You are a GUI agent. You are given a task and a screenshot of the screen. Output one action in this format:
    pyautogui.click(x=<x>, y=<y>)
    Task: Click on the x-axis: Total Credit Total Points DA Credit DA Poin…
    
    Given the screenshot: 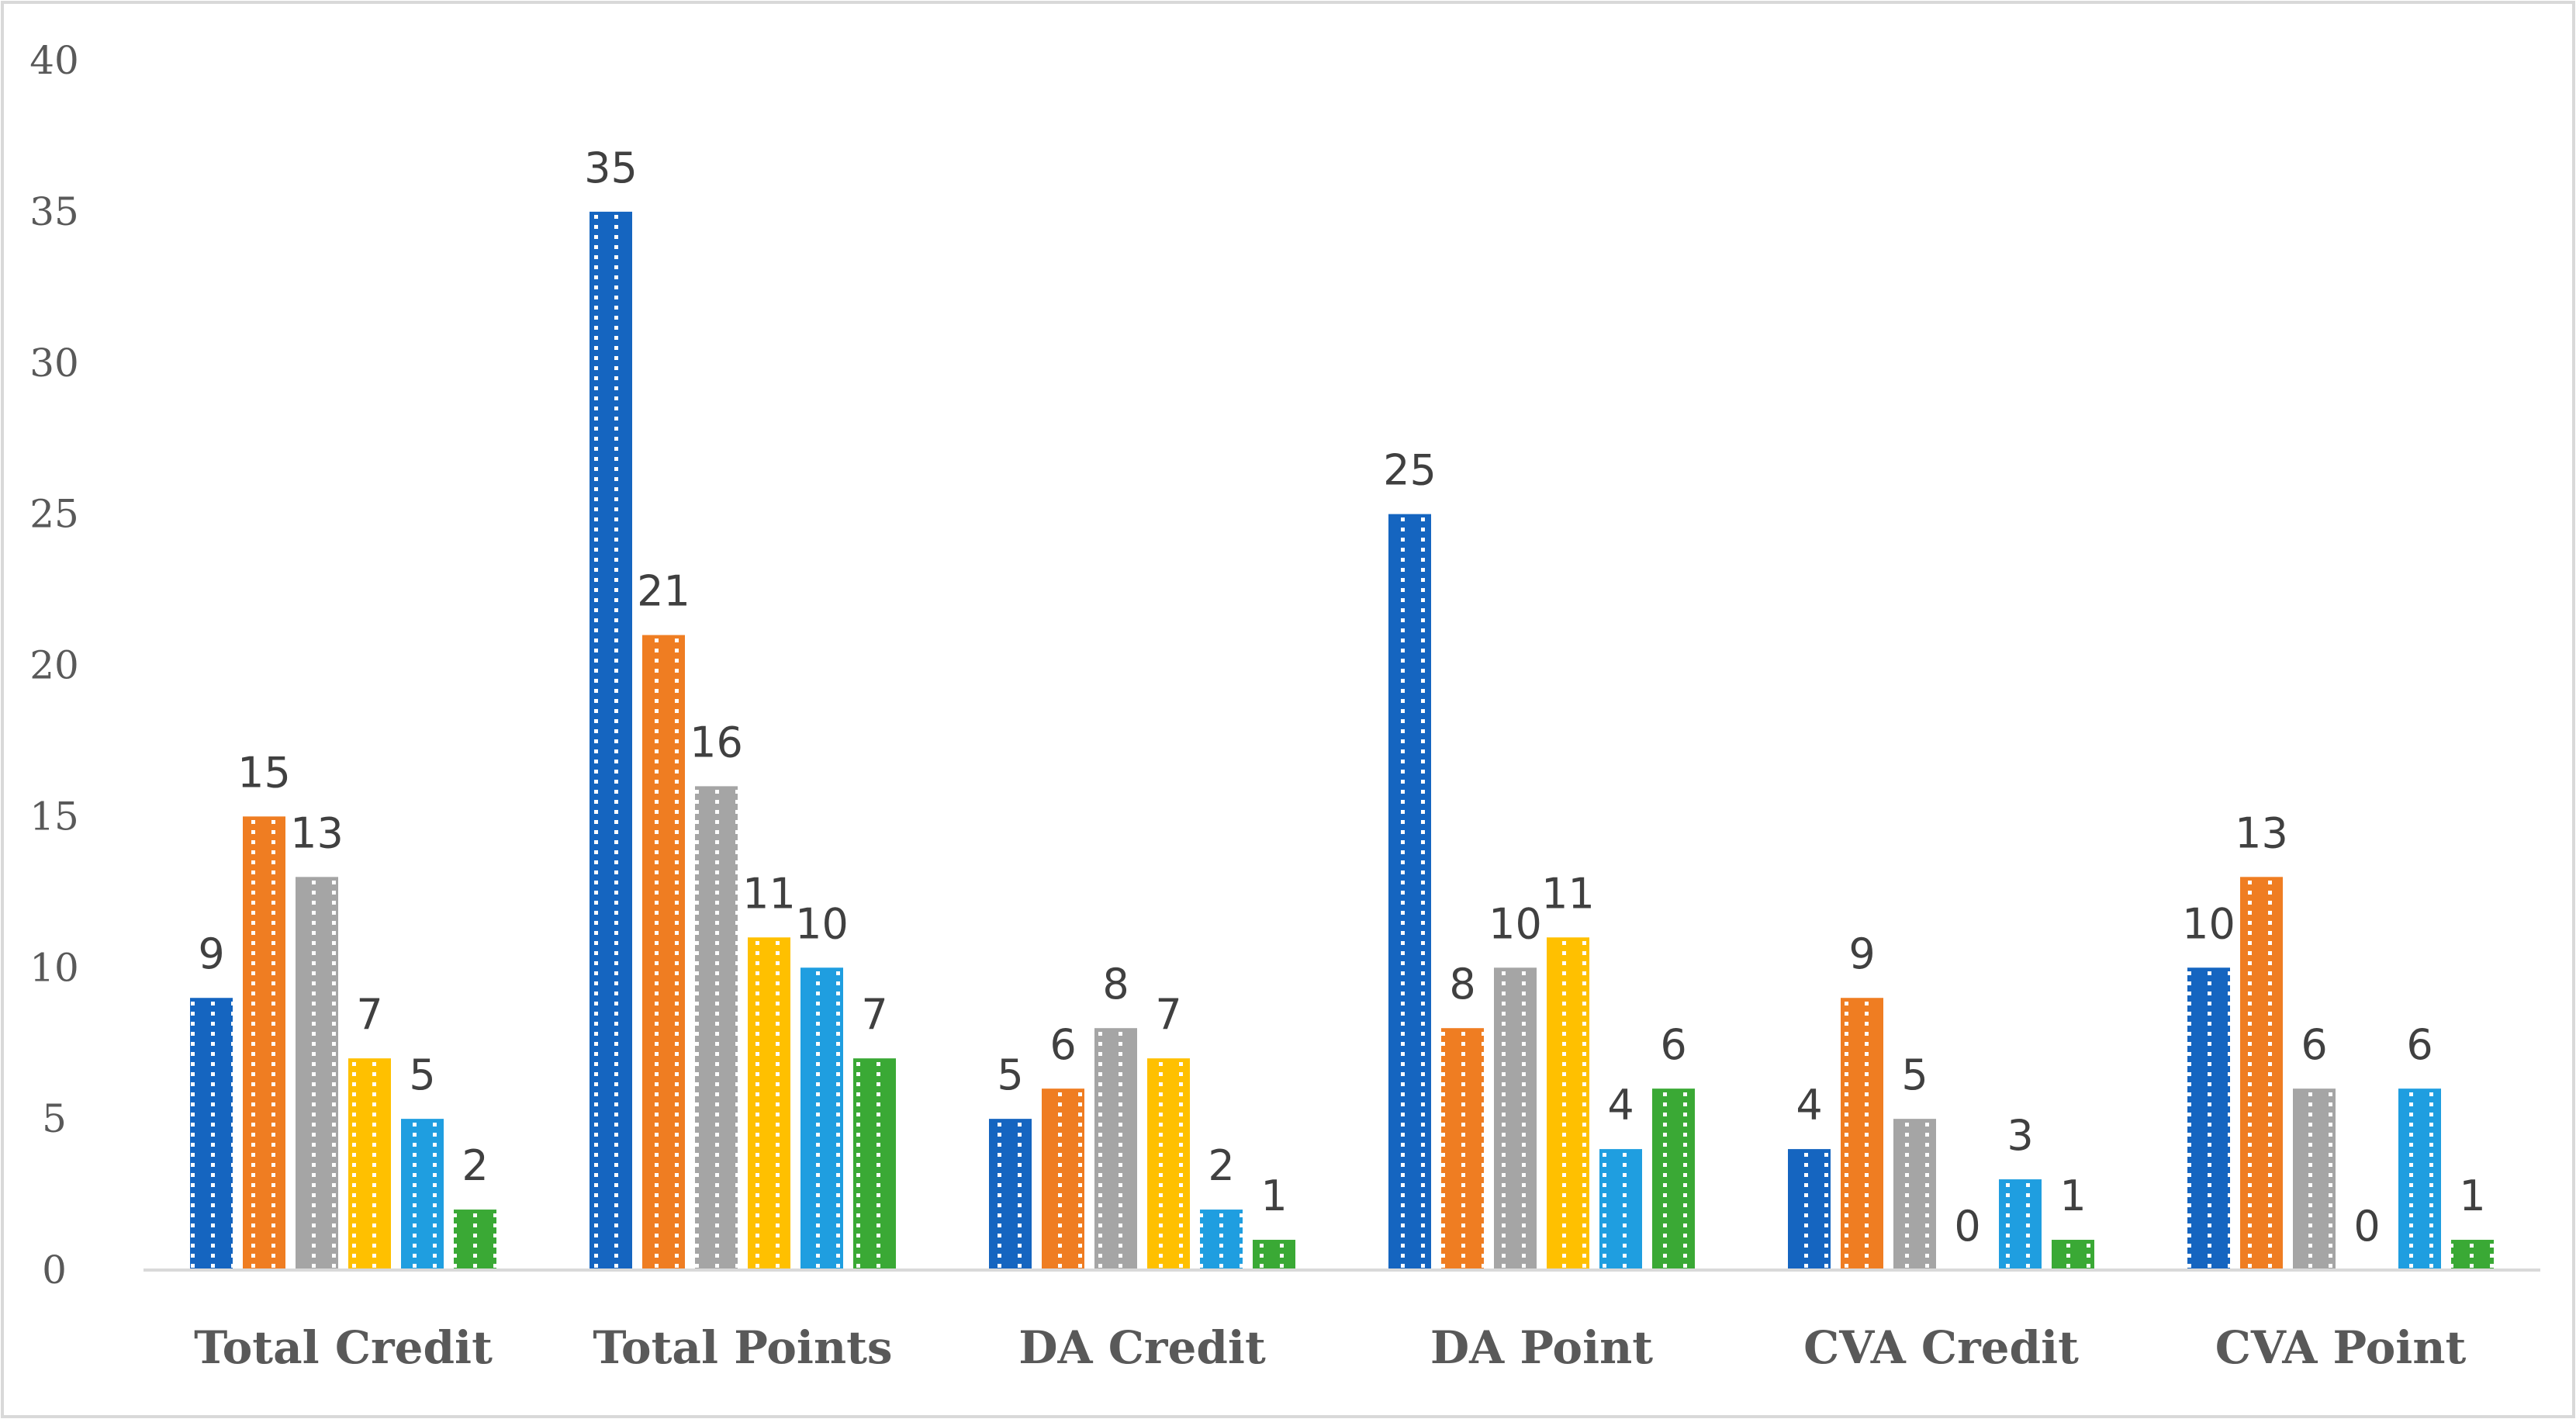 What is the action you would take?
    pyautogui.click(x=1330, y=1348)
    